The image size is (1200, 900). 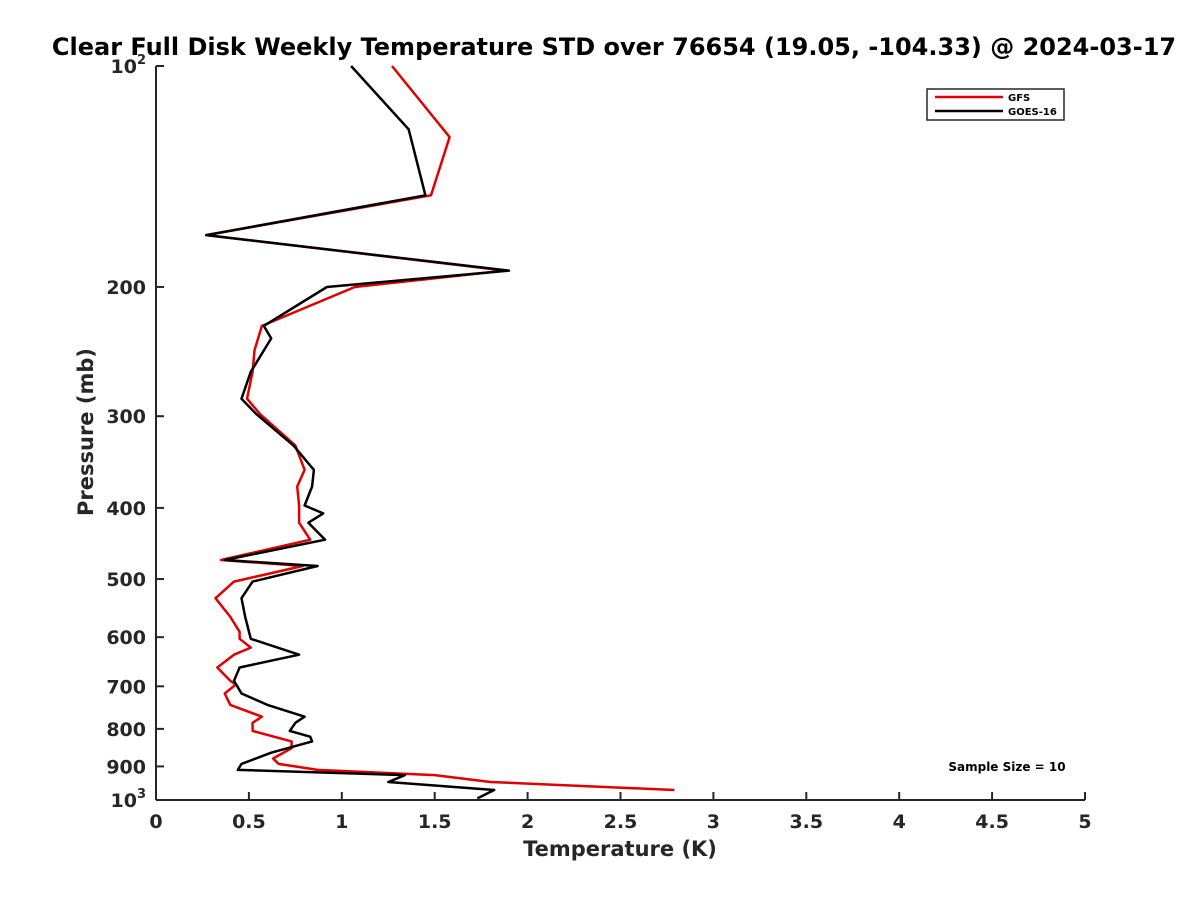 I want to click on y-tick-label: 400, so click(x=126, y=509).